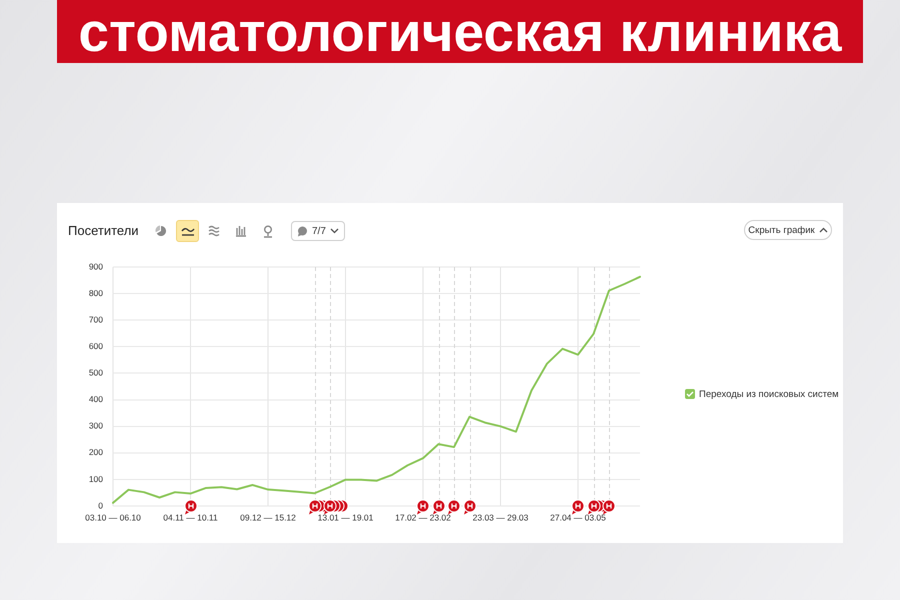 Image resolution: width=900 pixels, height=600 pixels. What do you see at coordinates (96, 479) in the screenshot?
I see `y-tick-label: 100` at bounding box center [96, 479].